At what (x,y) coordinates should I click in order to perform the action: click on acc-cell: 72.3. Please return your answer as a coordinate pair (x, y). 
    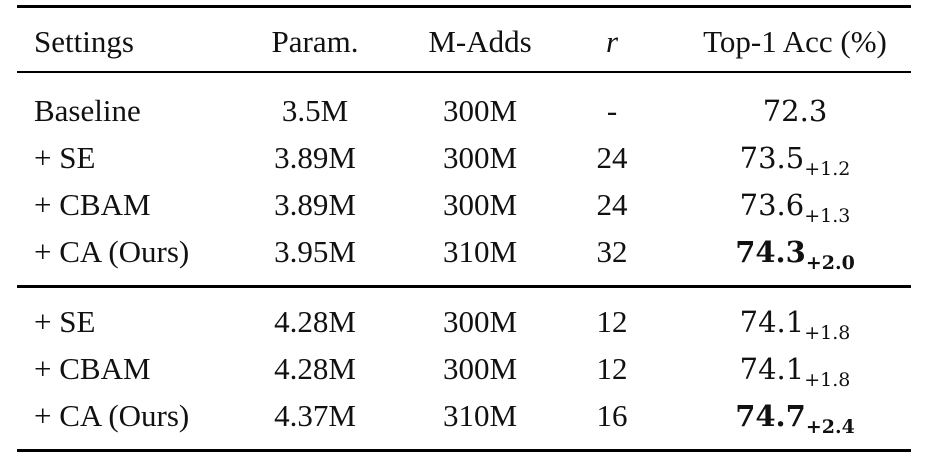
    Looking at the image, I should click on (795, 111).